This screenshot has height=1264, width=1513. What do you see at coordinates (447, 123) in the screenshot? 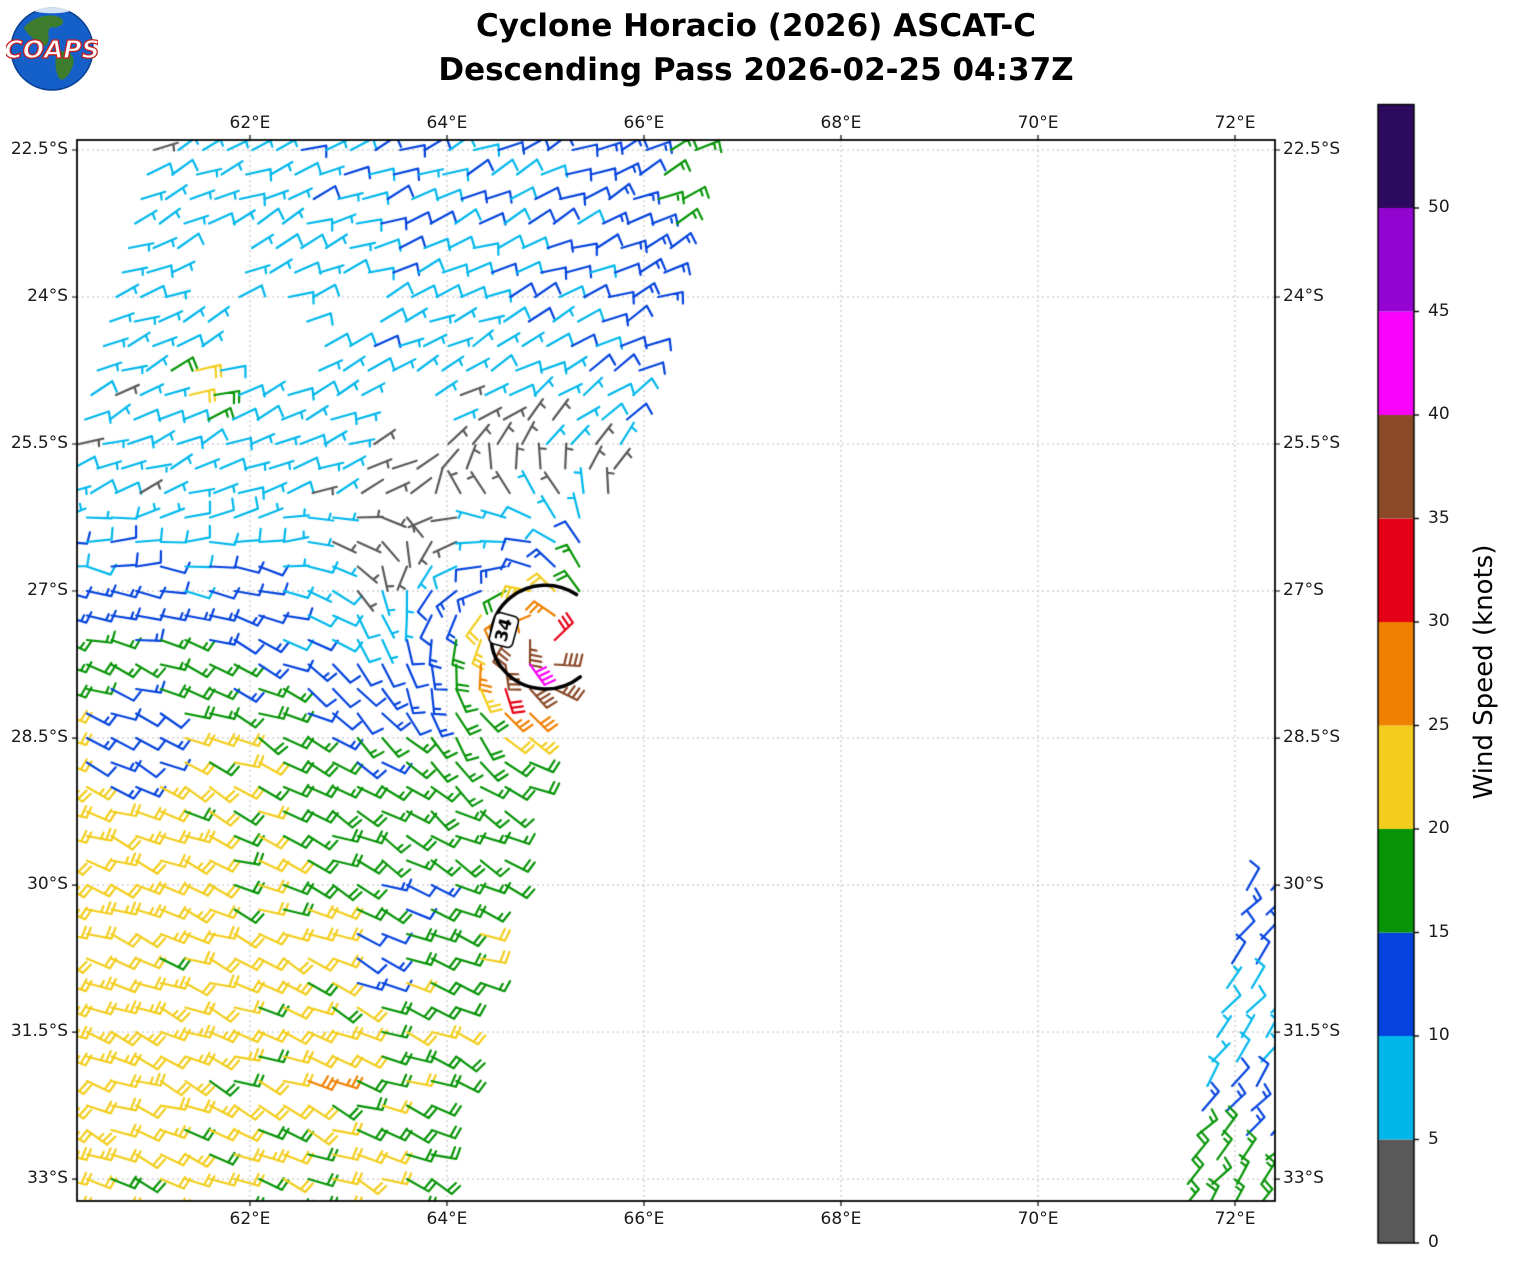
I see `x-tick-label-top: 64°E` at bounding box center [447, 123].